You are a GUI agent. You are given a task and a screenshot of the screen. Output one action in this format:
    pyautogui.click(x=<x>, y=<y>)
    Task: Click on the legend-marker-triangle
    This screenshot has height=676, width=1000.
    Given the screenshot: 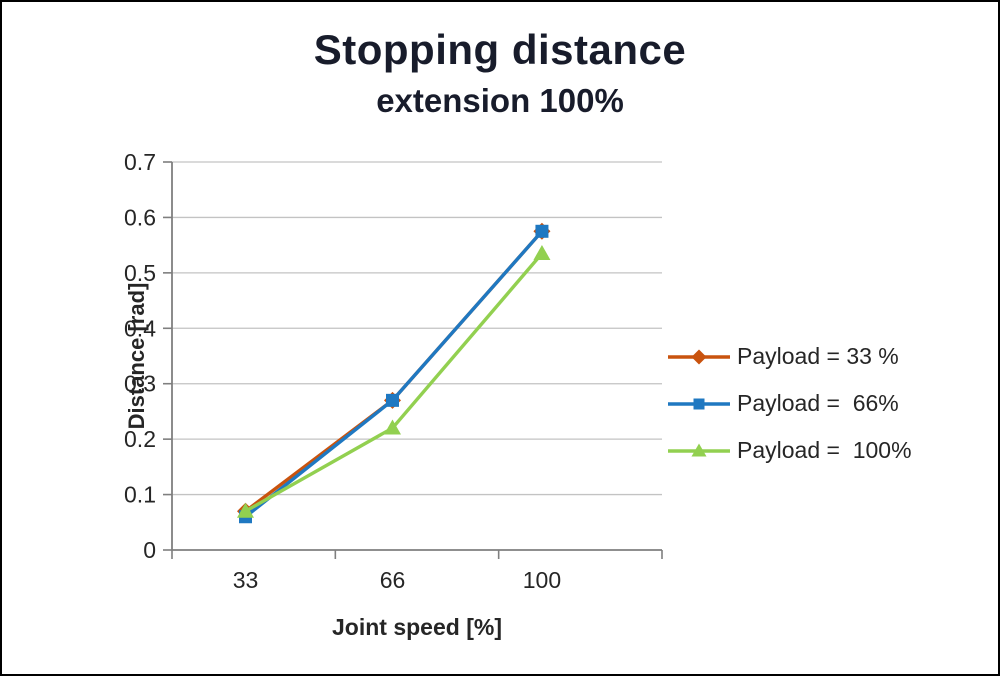 What is the action you would take?
    pyautogui.click(x=699, y=449)
    